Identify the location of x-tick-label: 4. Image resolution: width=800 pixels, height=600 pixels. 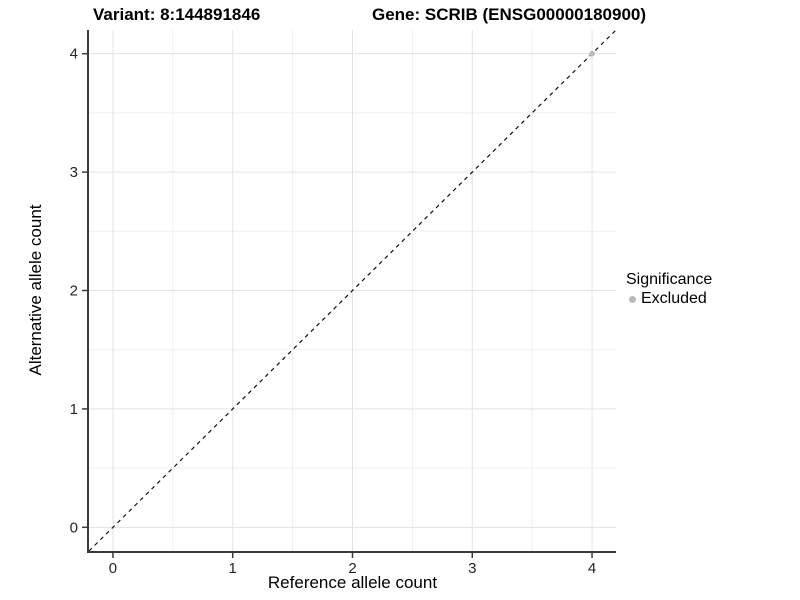
(592, 568).